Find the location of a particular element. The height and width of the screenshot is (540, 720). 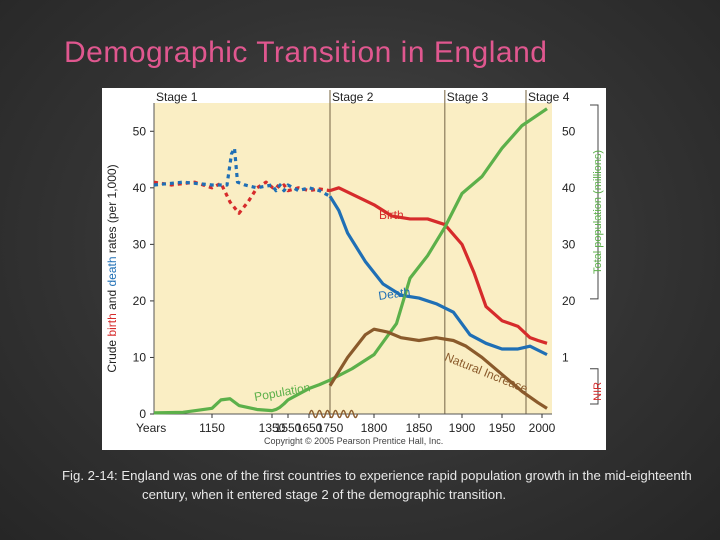

x-tick-label: 1900 is located at coordinates (462, 428).